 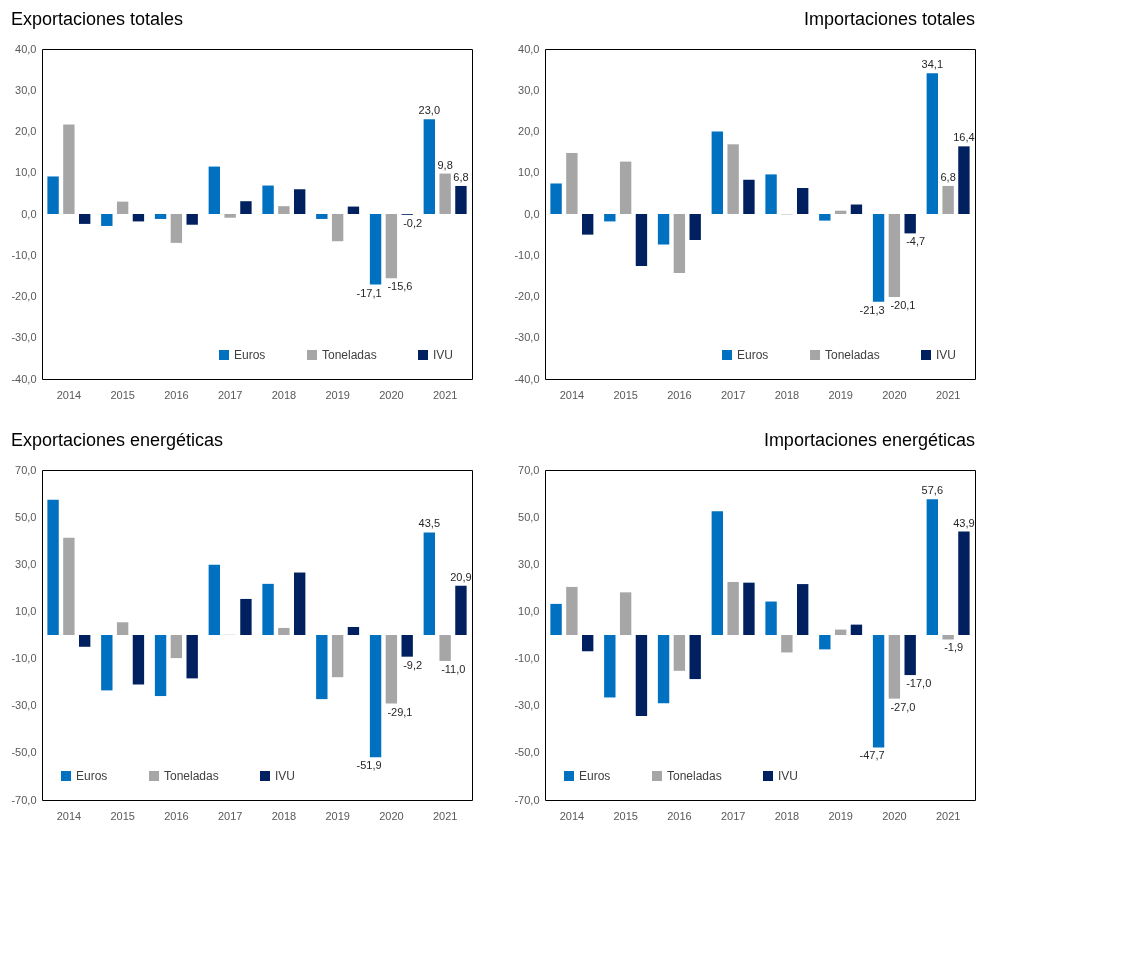 I want to click on data-label: -0,2, so click(x=413, y=222).